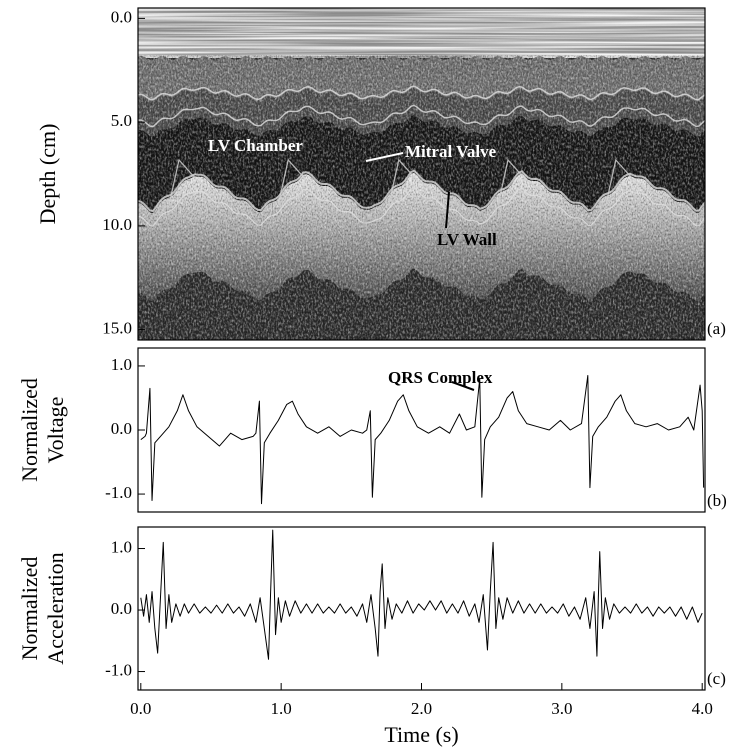  Describe the element at coordinates (117, 328) in the screenshot. I see `y-tick-label: 15.0` at that location.